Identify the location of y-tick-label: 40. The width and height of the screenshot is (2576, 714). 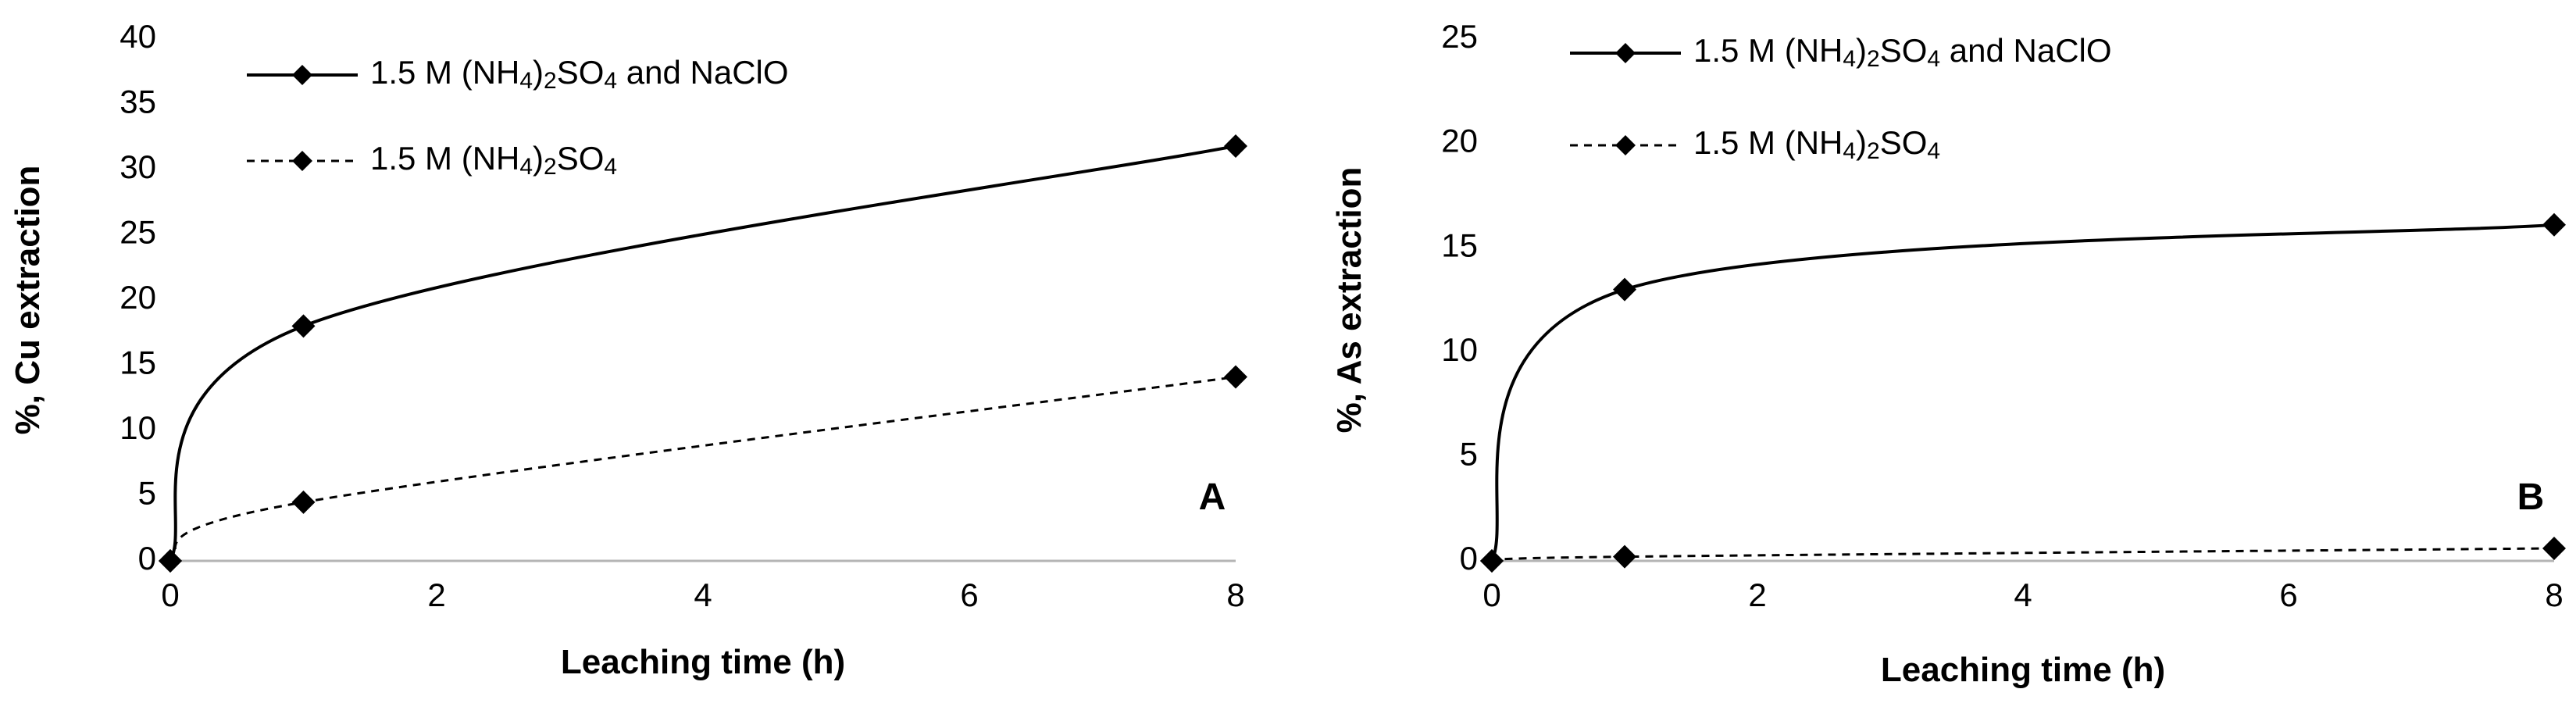
(138, 36).